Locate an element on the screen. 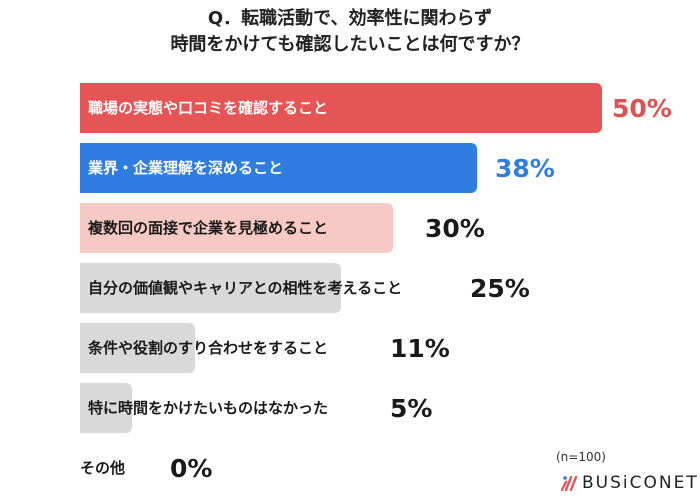 The image size is (700, 500). bar-value: 0% is located at coordinates (191, 468).